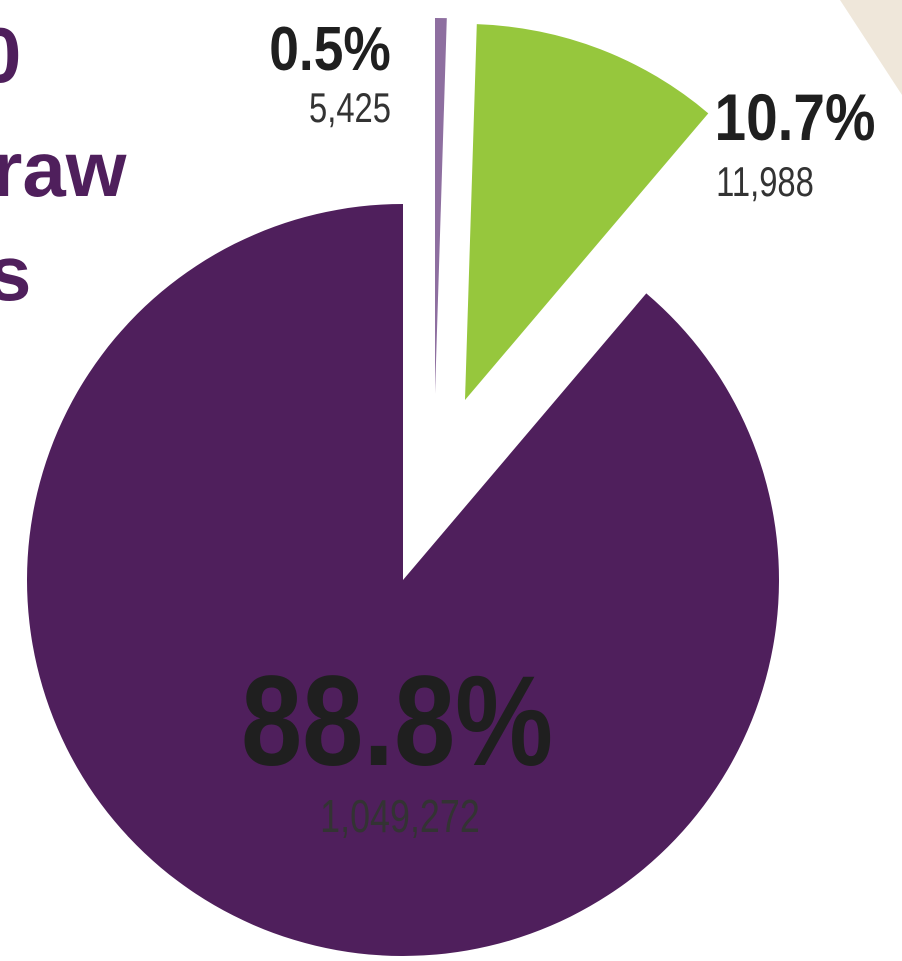 The height and width of the screenshot is (961, 902). Describe the element at coordinates (765, 181) in the screenshot. I see `count-label: 11,988` at that location.